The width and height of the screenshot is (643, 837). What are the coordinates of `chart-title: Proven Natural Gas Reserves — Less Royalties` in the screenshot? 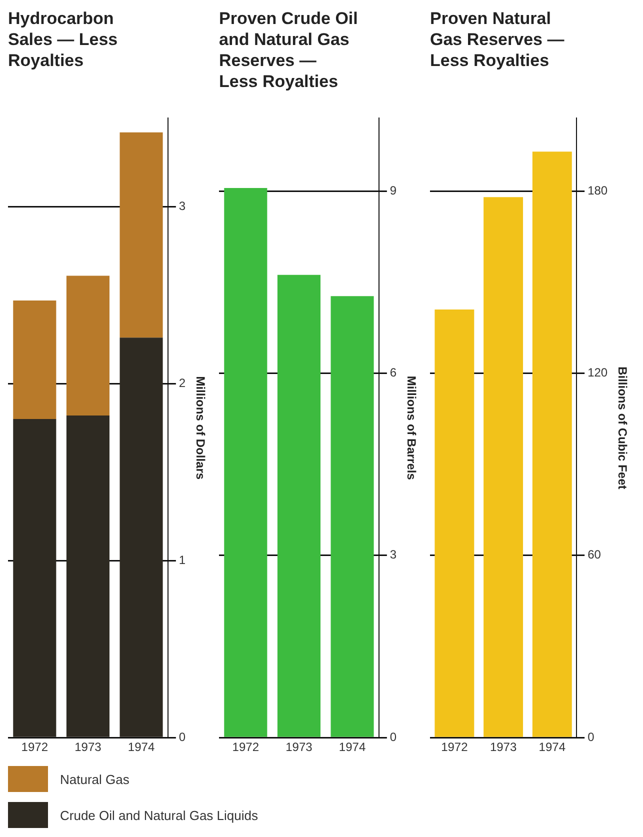 It's located at (498, 40).